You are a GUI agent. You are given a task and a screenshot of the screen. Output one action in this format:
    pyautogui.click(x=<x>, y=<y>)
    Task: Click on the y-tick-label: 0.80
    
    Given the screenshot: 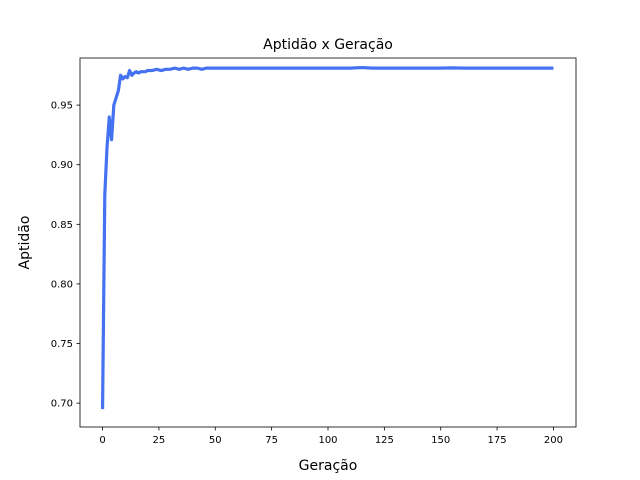 What is the action you would take?
    pyautogui.click(x=62, y=284)
    